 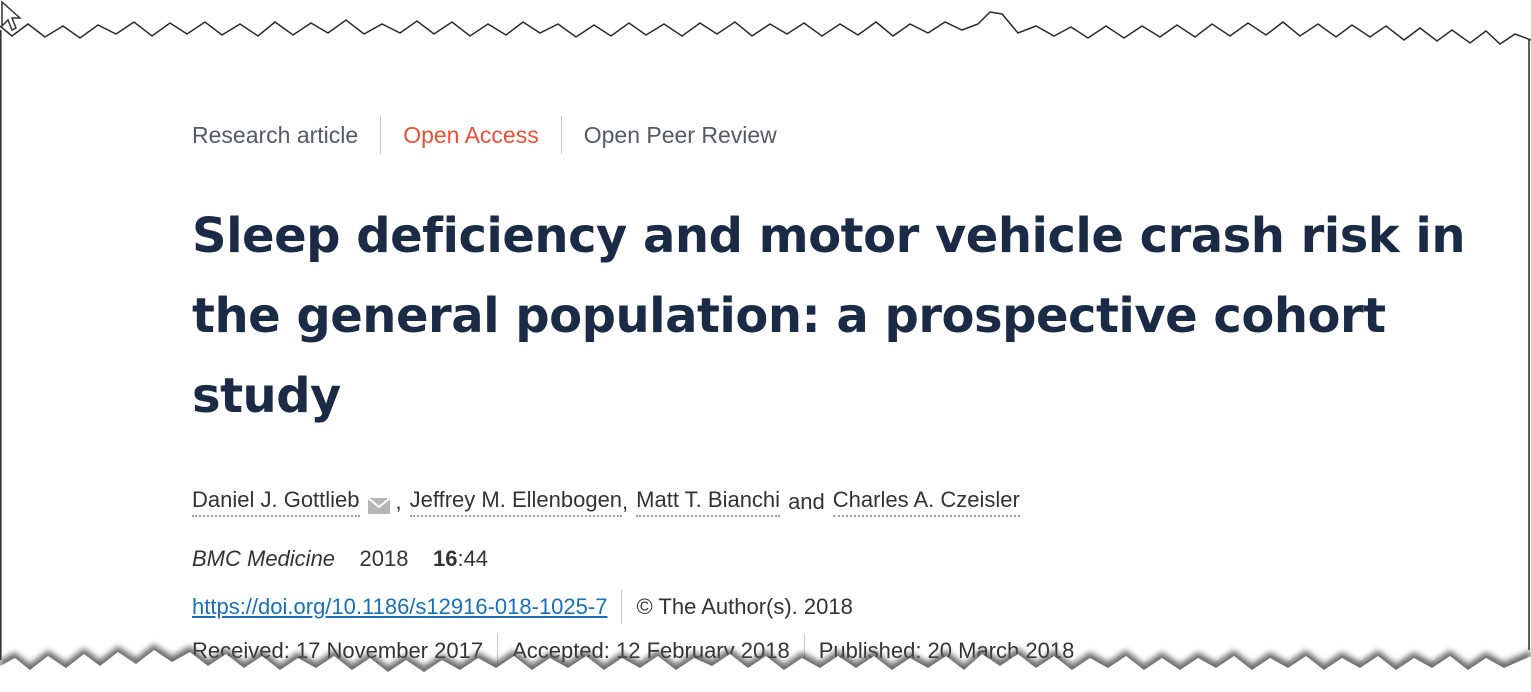 I want to click on author-conjunction: and, so click(x=806, y=501).